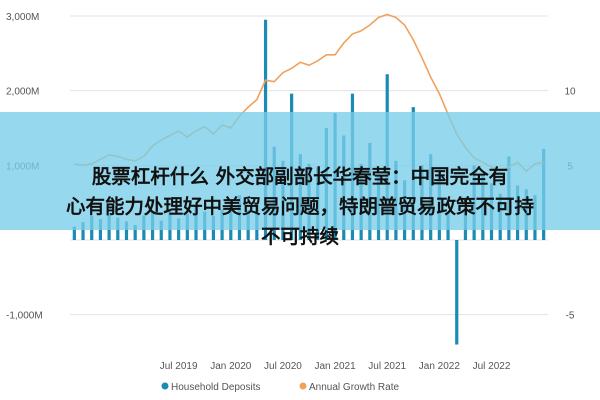  What do you see at coordinates (22, 92) in the screenshot?
I see `left-tick-label: 2,000M` at bounding box center [22, 92].